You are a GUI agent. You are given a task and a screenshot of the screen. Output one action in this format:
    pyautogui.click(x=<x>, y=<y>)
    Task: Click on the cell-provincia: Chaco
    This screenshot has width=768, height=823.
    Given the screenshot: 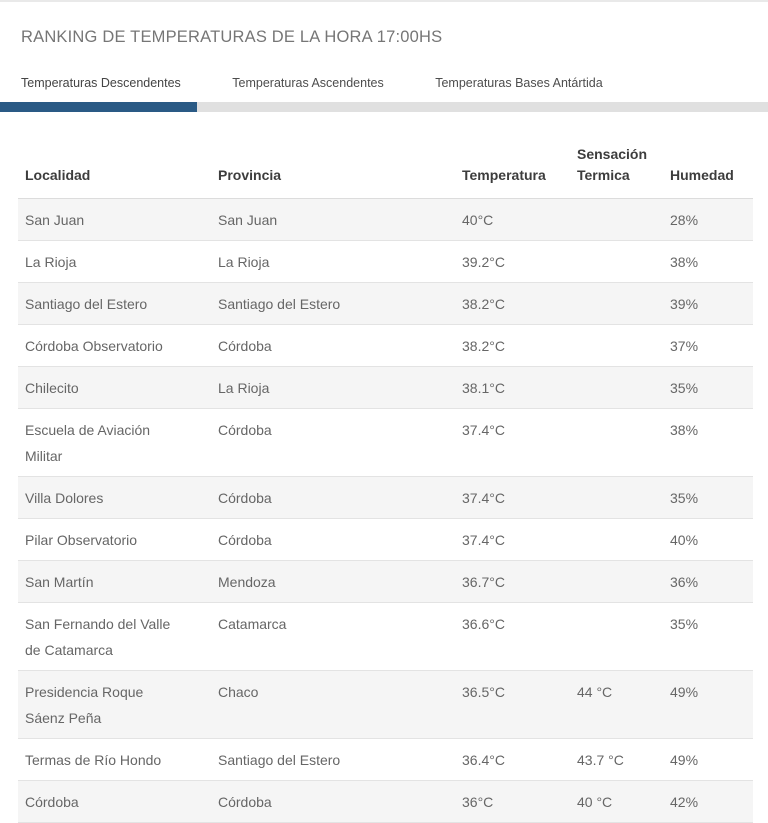 What is the action you would take?
    pyautogui.click(x=333, y=704)
    